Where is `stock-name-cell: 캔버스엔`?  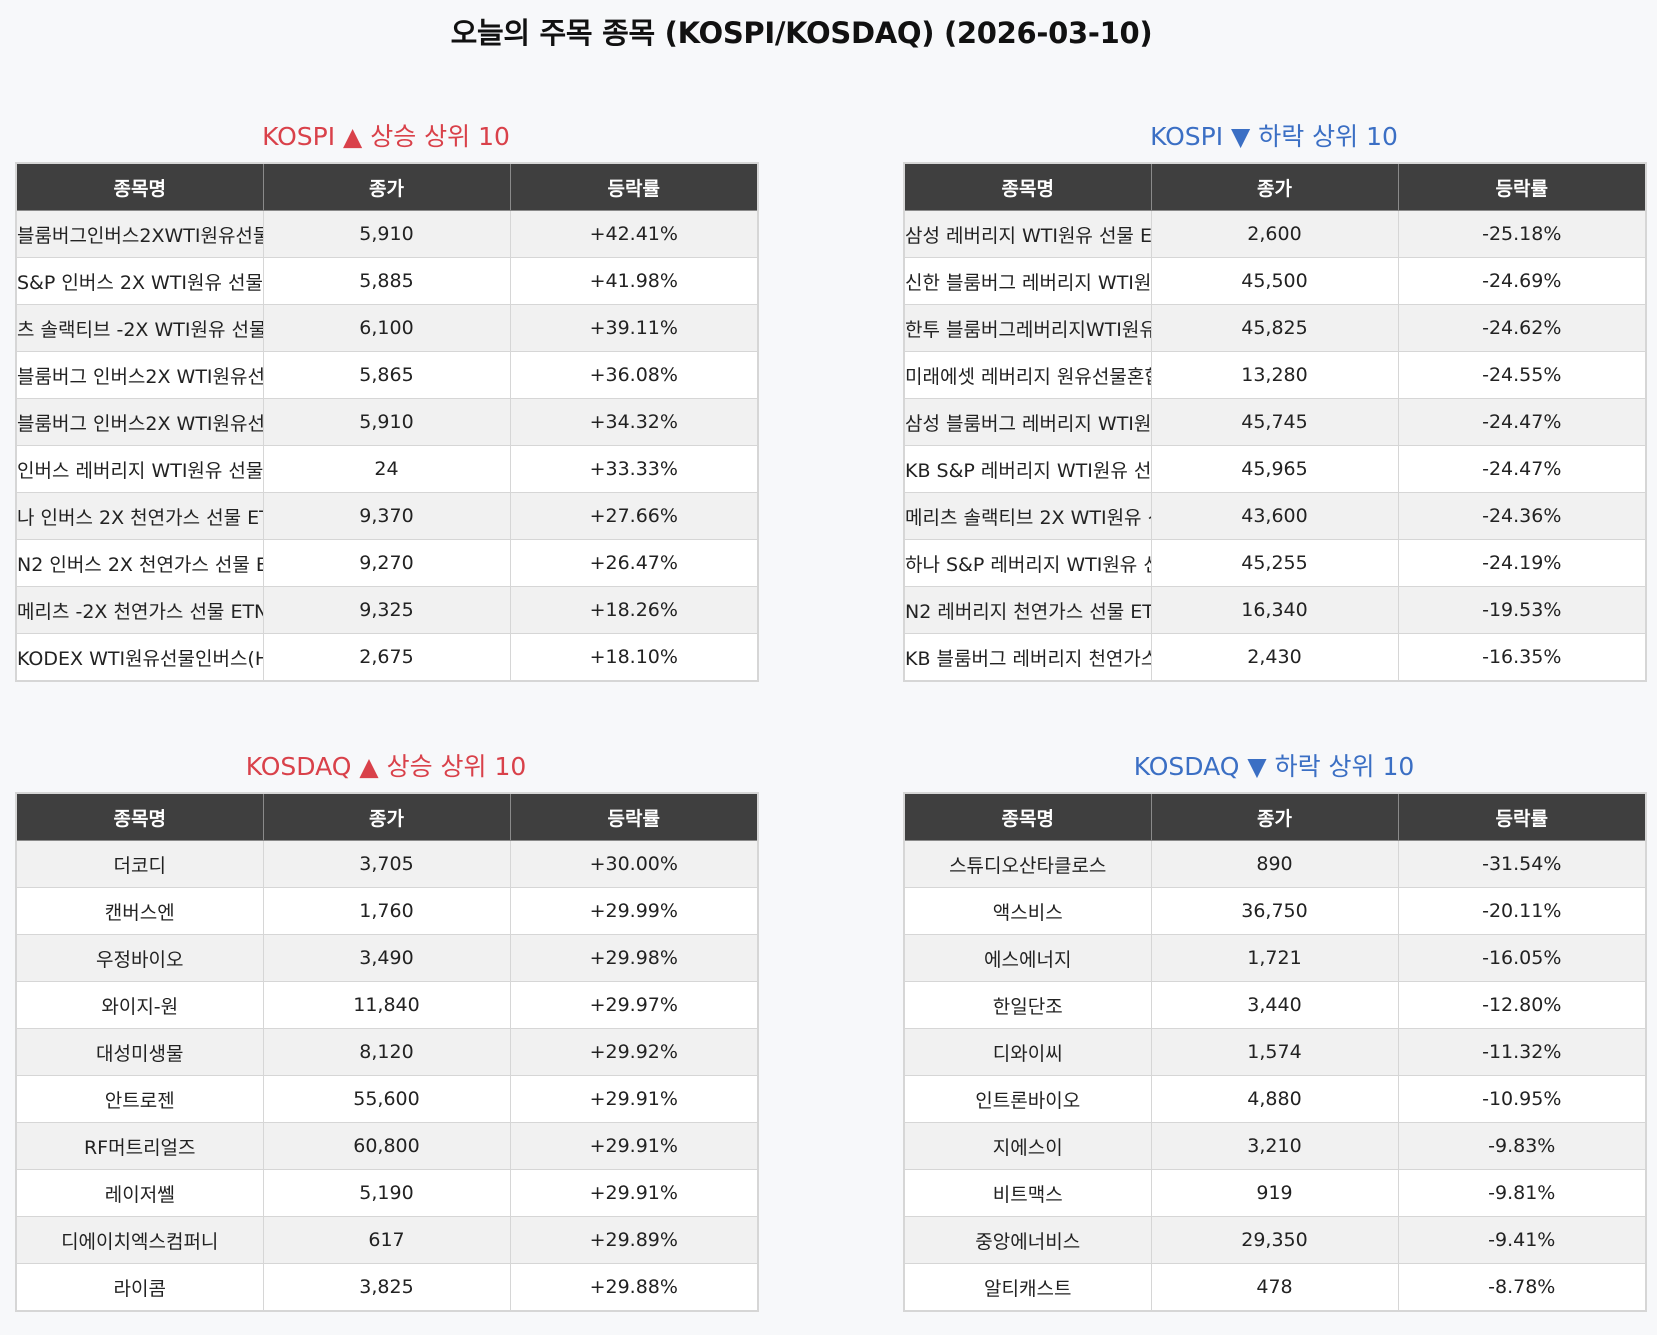
stock-name-cell: 캔버스엔 is located at coordinates (139, 911).